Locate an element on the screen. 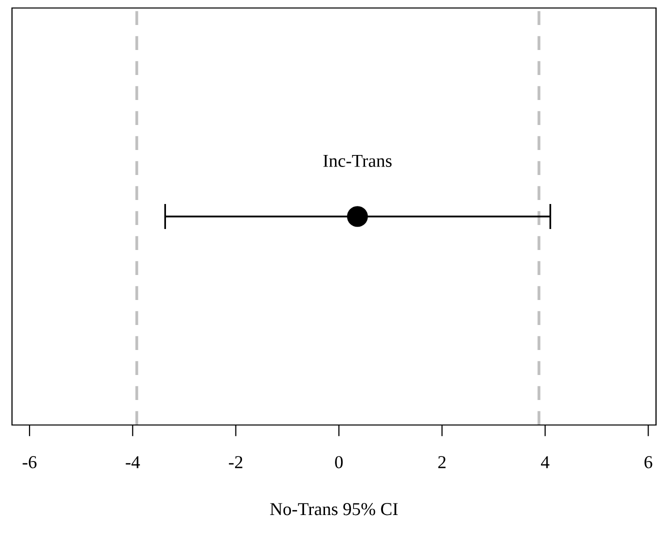 This screenshot has height=541, width=657. x-tick-label: 2 is located at coordinates (442, 462).